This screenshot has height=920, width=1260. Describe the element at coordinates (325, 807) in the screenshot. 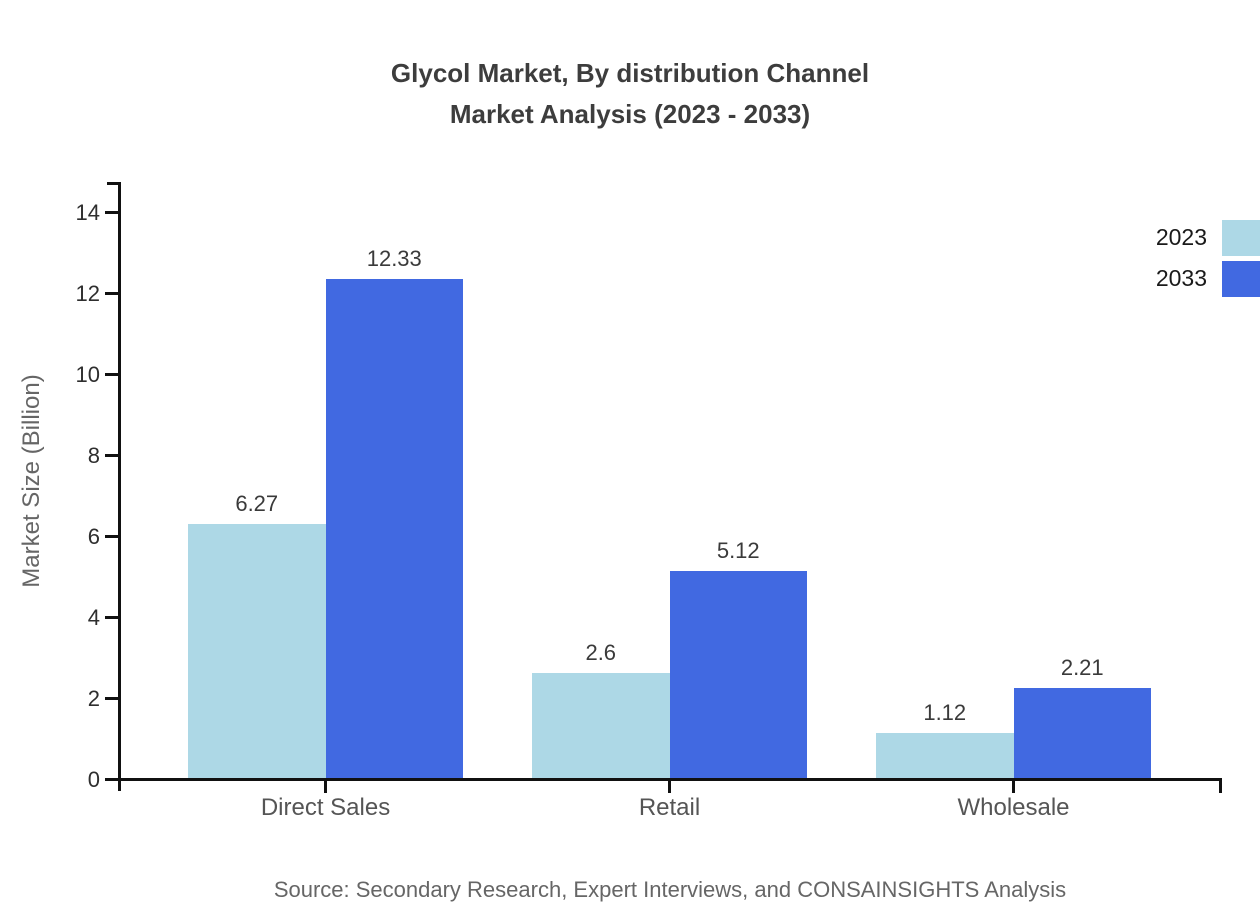

I see `x-category-label-direct-sales: Direct Sales` at that location.